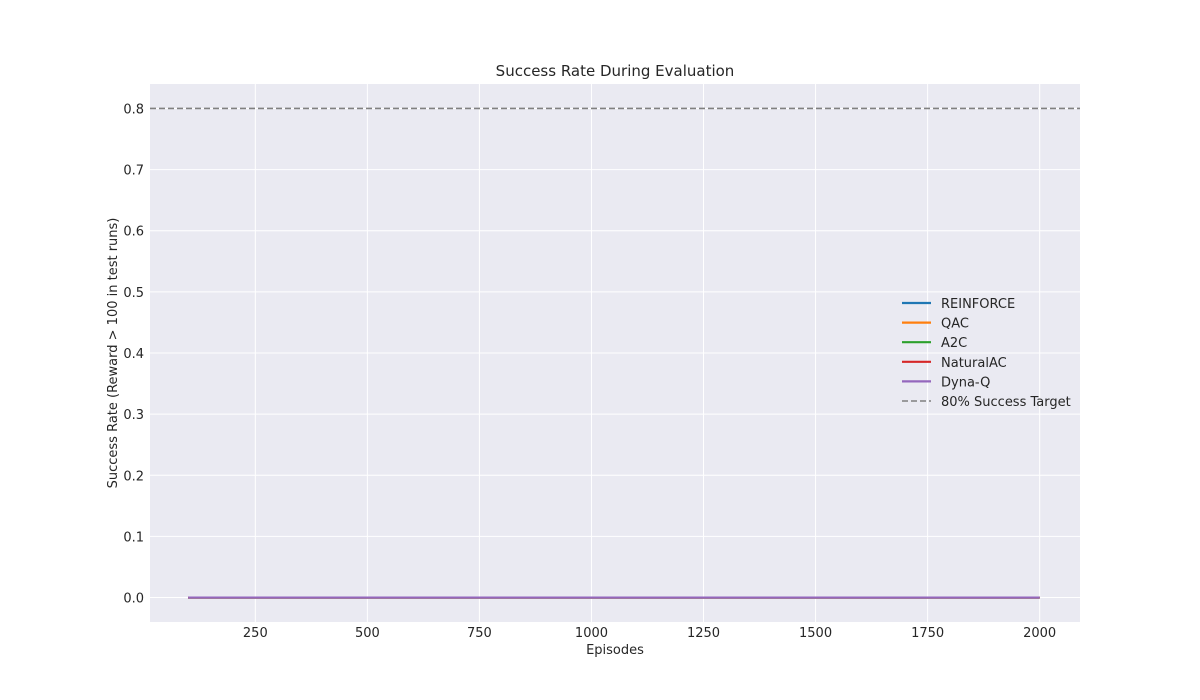 The width and height of the screenshot is (1200, 700). Describe the element at coordinates (133, 232) in the screenshot. I see `y-tick-label: 0.6` at that location.